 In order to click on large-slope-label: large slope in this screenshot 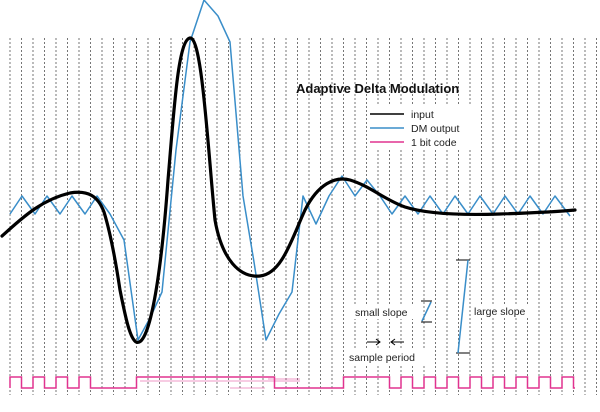, I will do `click(500, 312)`.